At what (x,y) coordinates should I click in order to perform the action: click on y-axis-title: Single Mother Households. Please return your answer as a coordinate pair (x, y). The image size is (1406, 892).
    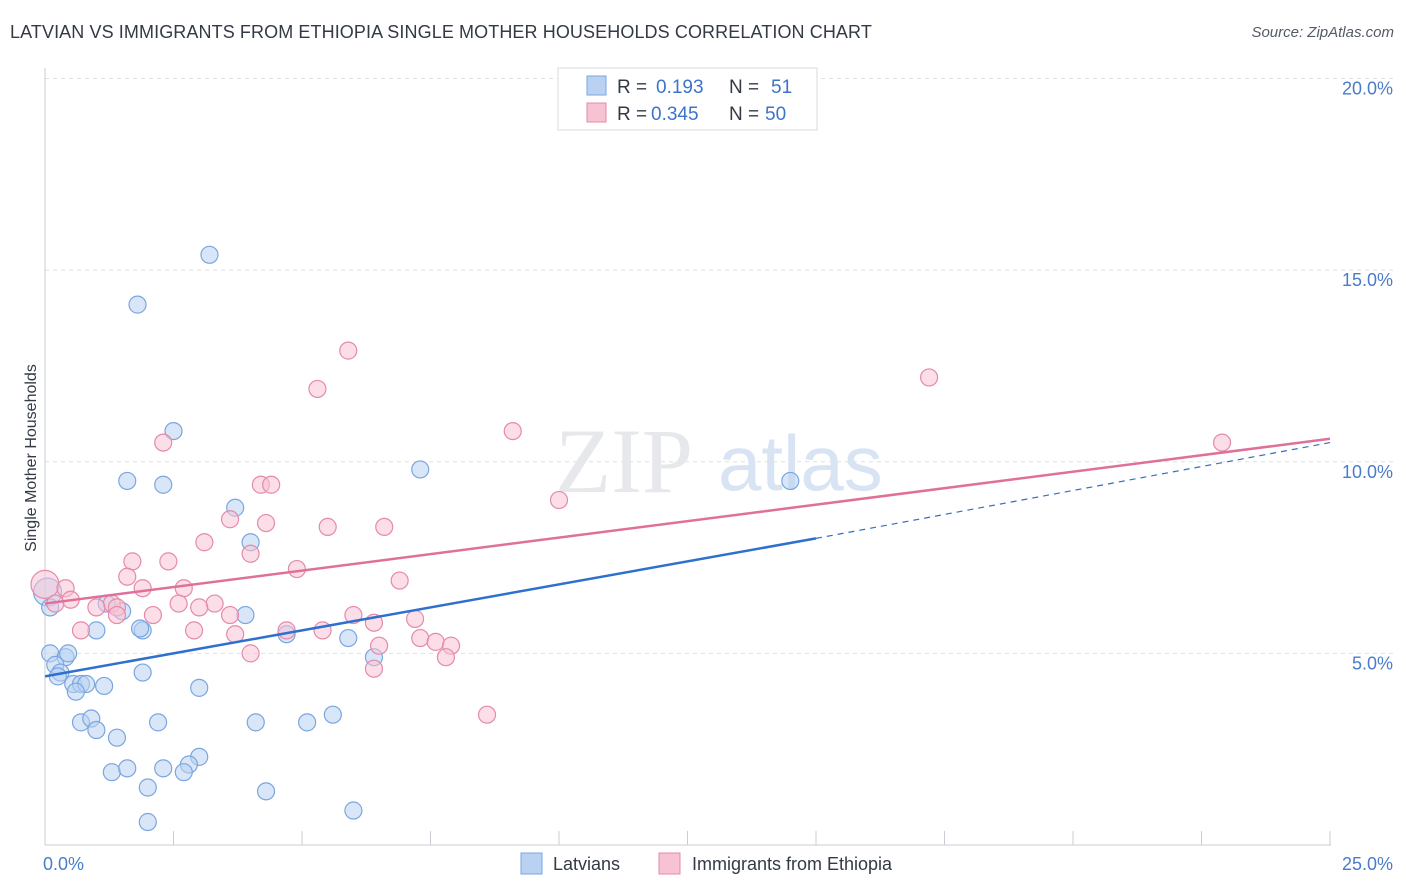
    Looking at the image, I should click on (31, 458).